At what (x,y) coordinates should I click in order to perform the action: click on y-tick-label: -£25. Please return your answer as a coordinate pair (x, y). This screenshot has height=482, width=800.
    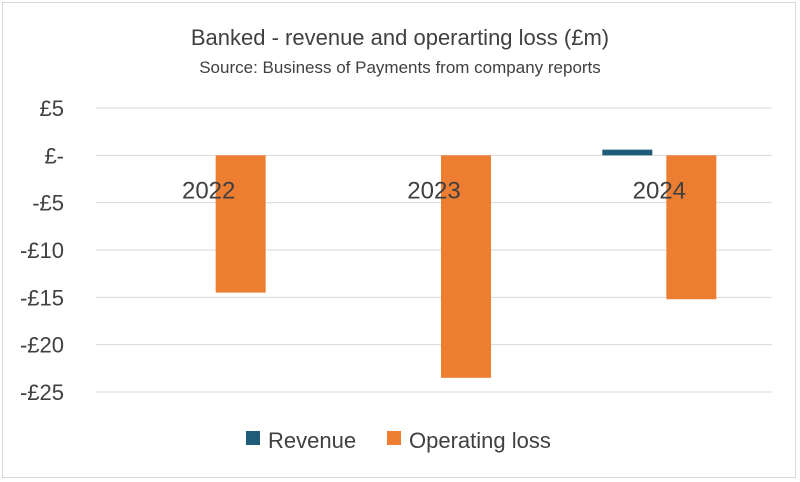
    Looking at the image, I should click on (42, 392).